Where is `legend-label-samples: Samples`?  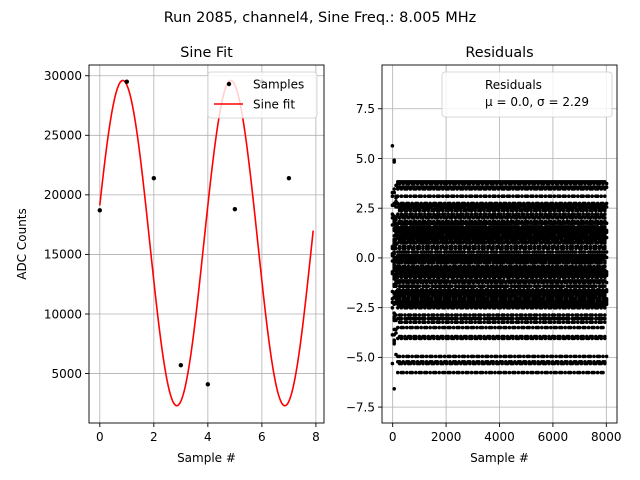
legend-label-samples: Samples is located at coordinates (278, 85).